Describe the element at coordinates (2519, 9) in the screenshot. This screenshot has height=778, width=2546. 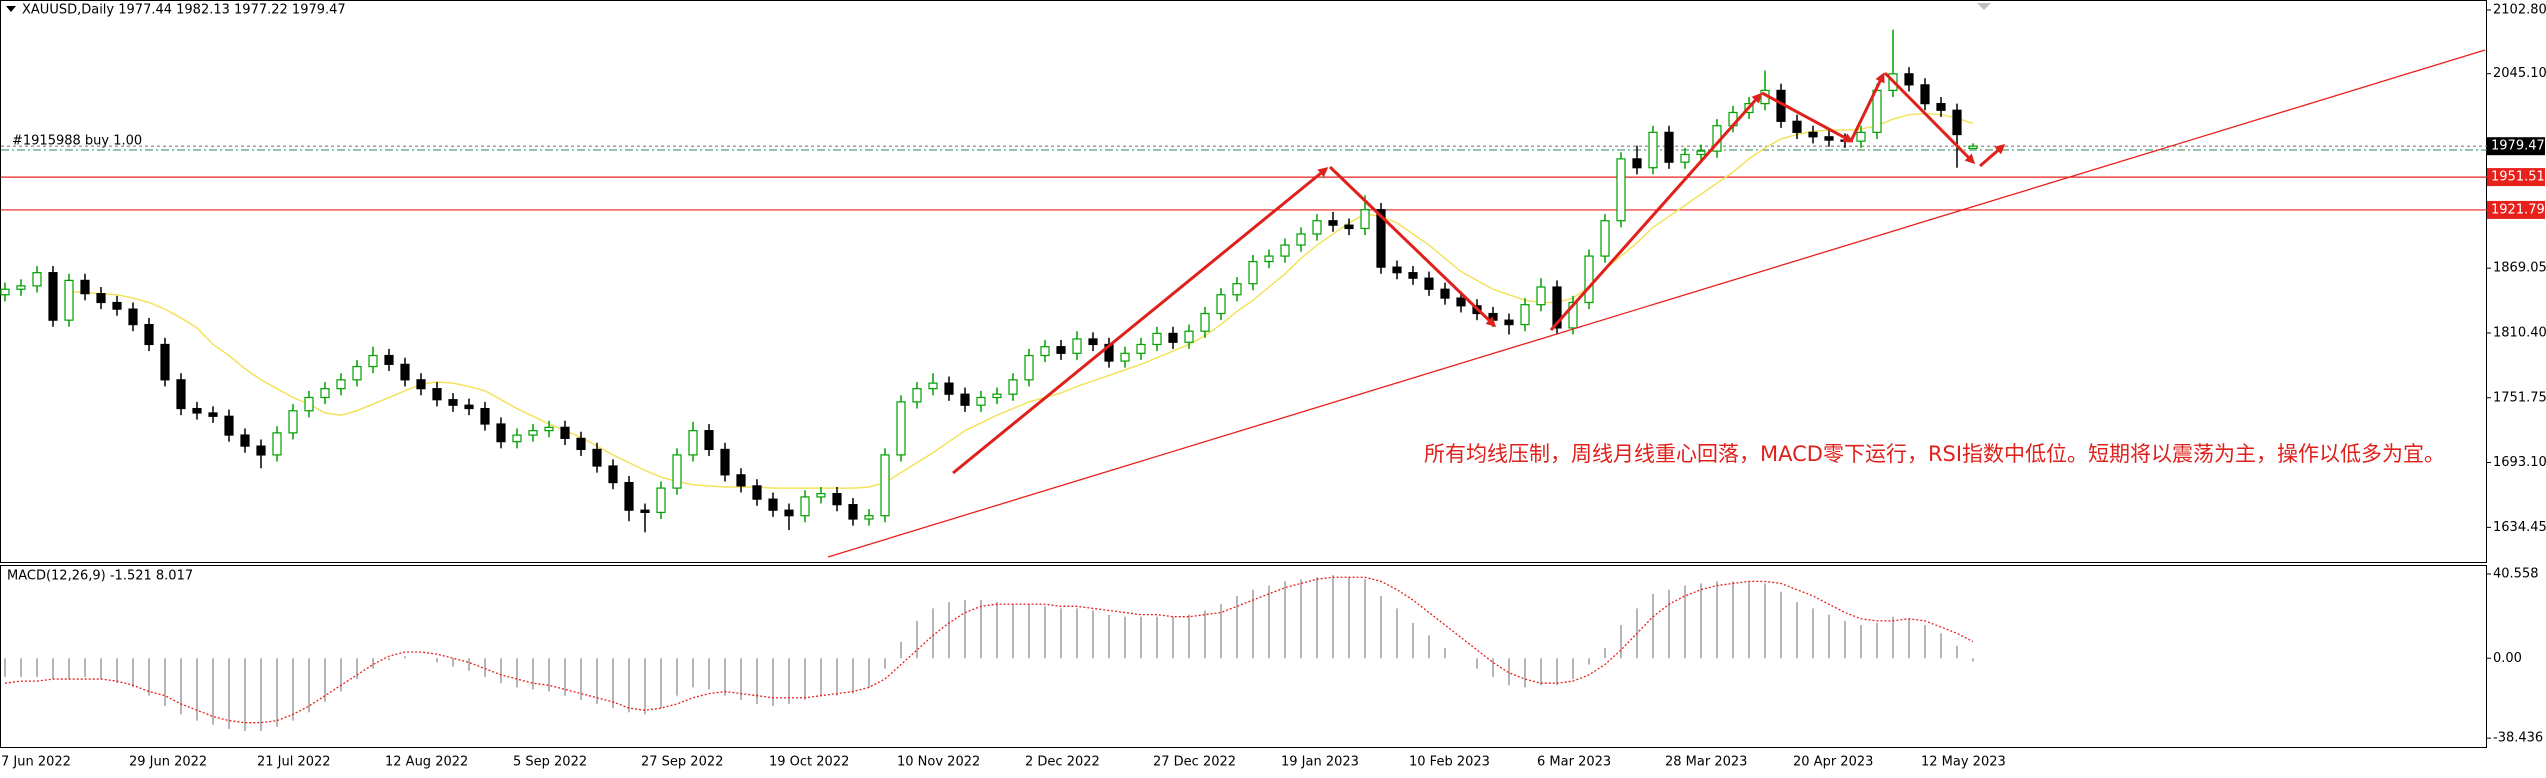
I see `y-tick-label: 2102.80` at that location.